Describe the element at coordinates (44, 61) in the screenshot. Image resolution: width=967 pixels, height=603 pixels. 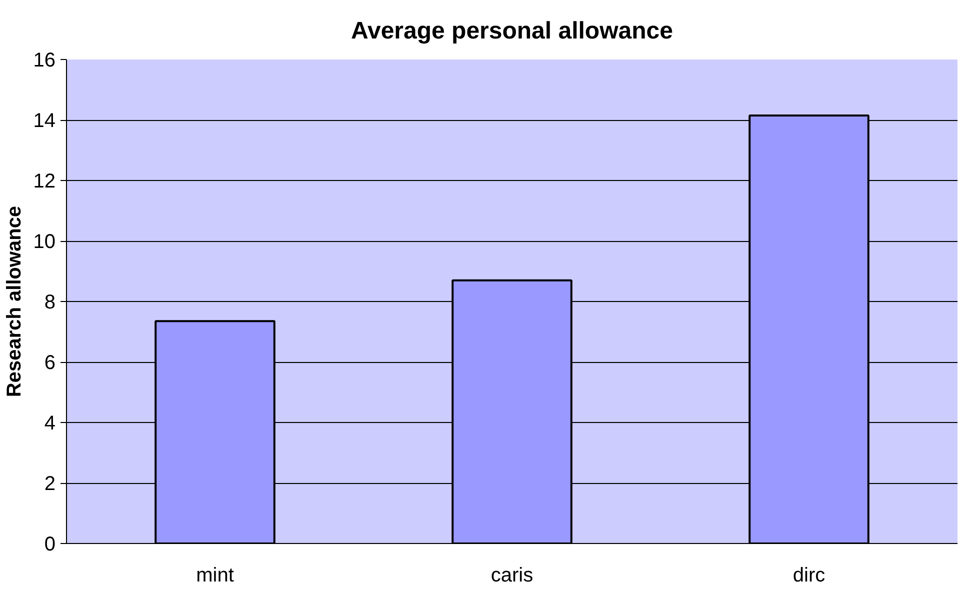
I see `y-tick-label: 16` at that location.